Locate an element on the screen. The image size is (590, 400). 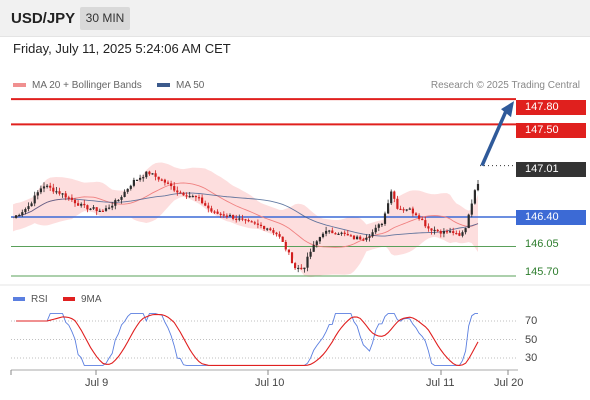
rsi-panel is located at coordinates (263, 339).